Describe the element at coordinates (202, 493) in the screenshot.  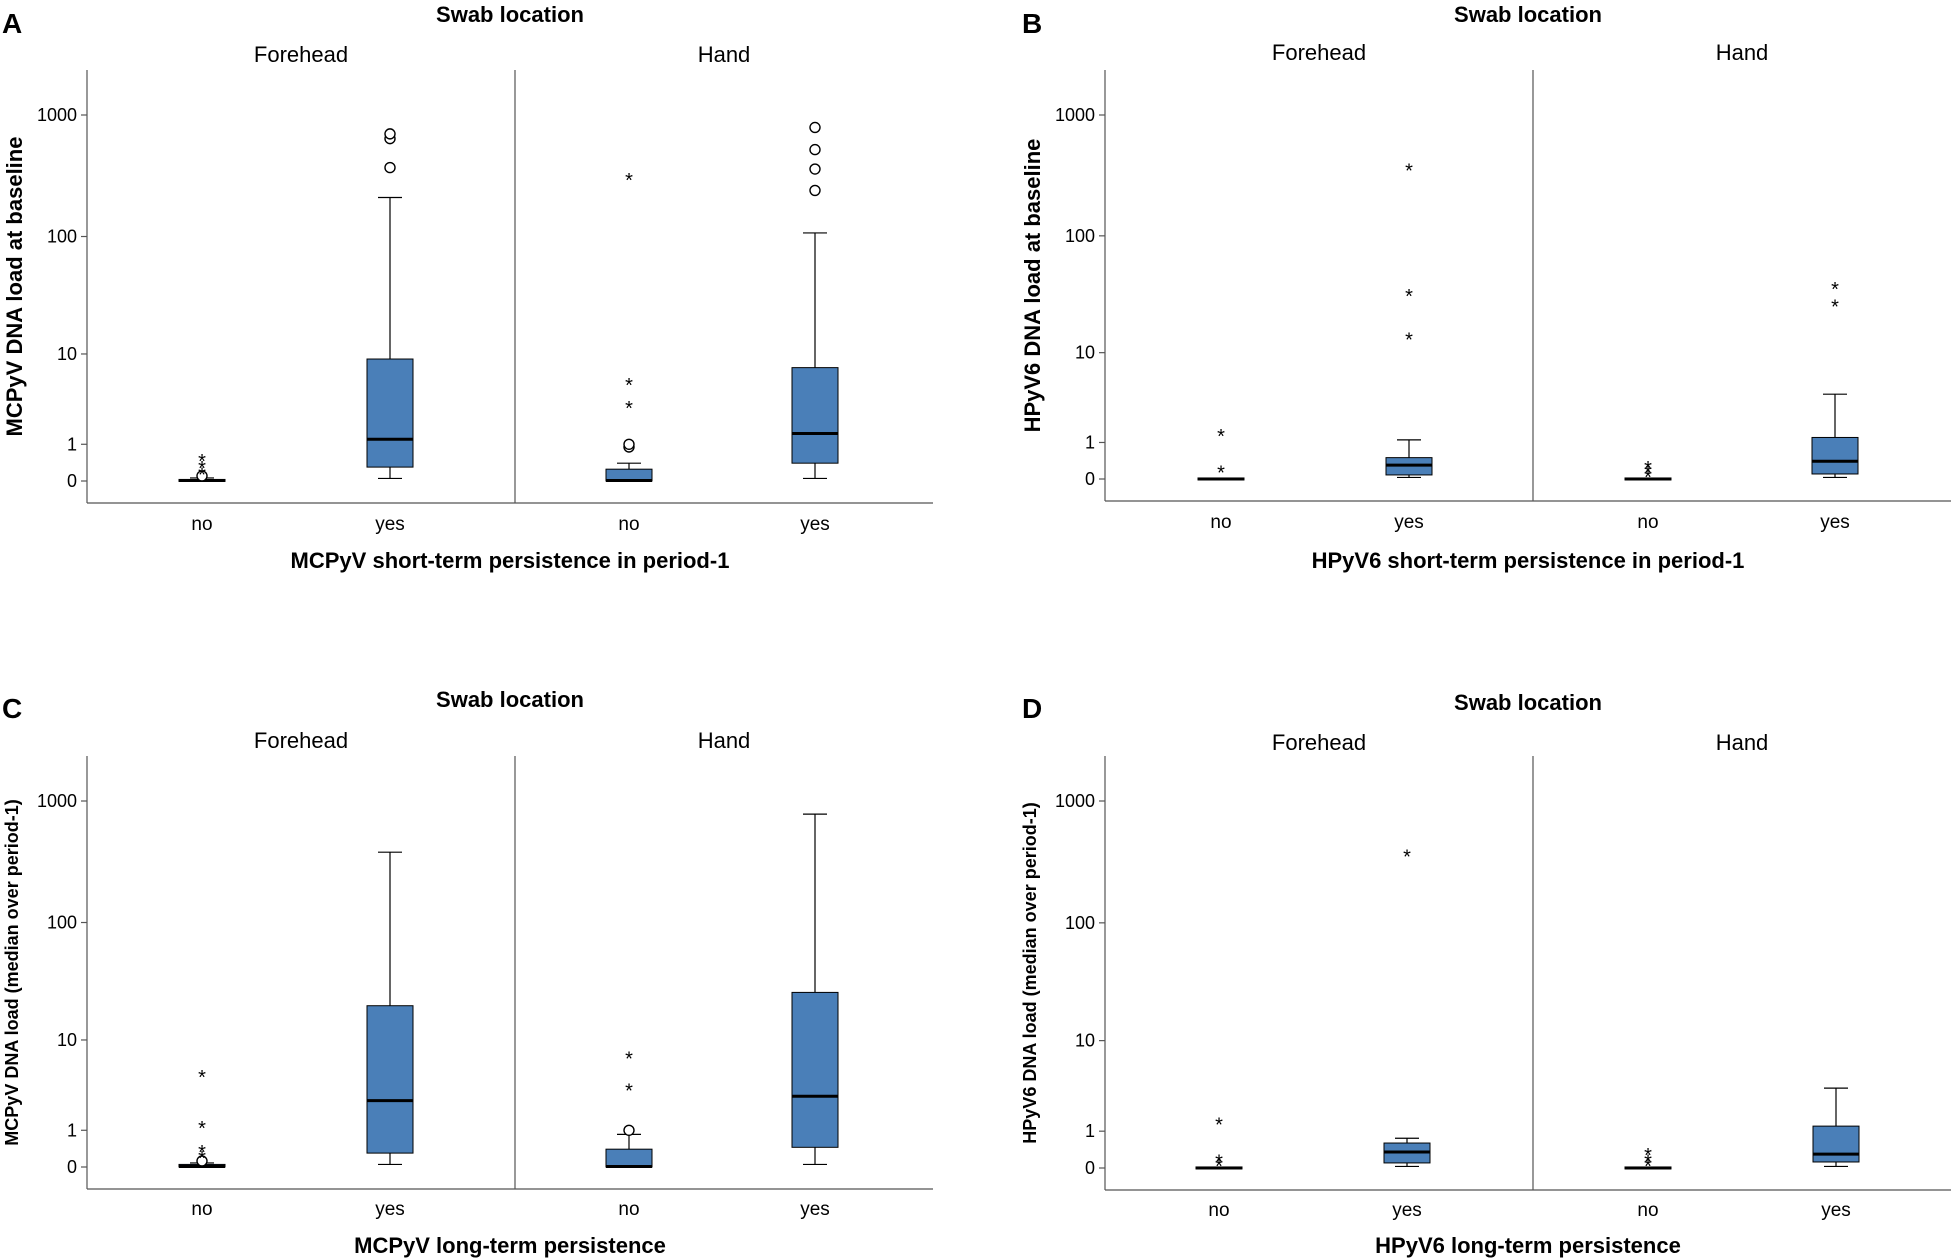
I see `box-forehead-no: no ***` at that location.